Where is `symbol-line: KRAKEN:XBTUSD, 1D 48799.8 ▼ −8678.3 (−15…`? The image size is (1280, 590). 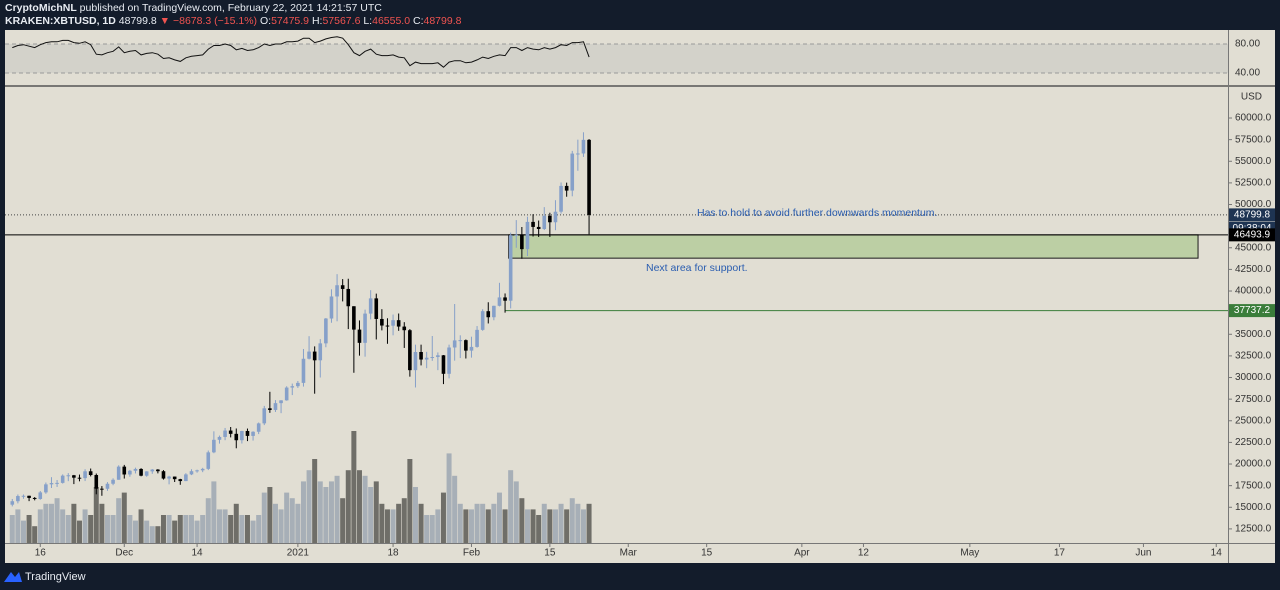
symbol-line: KRAKEN:XBTUSD, 1D 48799.8 ▼ −8678.3 (−15… is located at coordinates (233, 21).